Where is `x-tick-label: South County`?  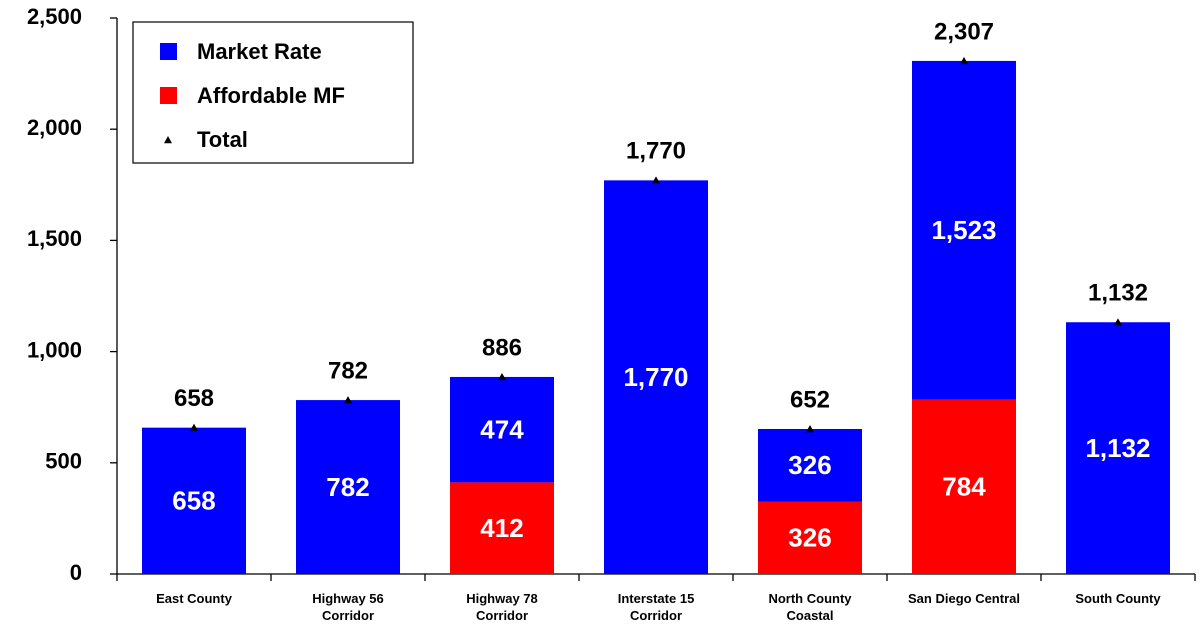 x-tick-label: South County is located at coordinates (1118, 598).